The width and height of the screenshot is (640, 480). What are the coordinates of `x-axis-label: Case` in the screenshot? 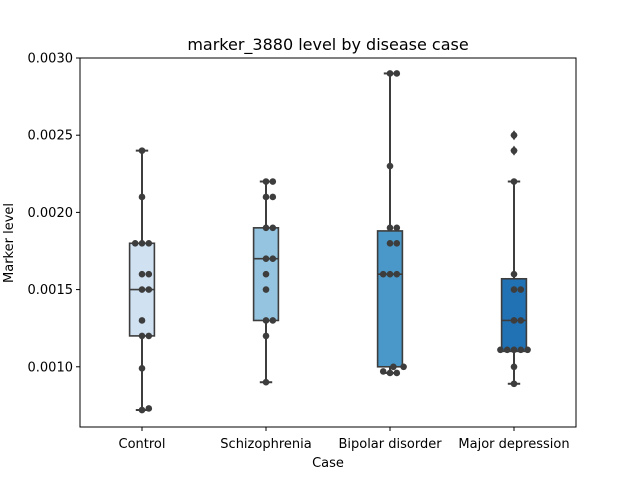 It's located at (328, 463).